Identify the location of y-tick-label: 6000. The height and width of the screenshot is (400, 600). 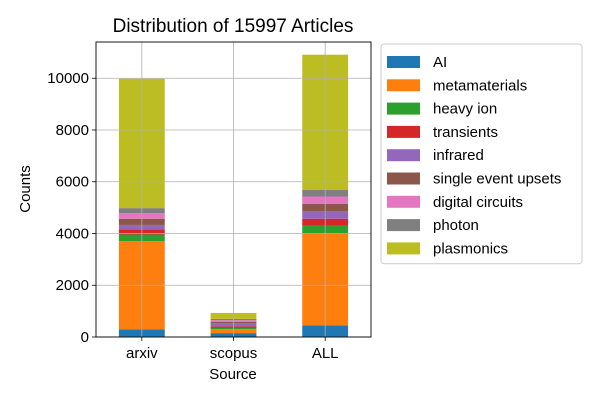
(72, 182).